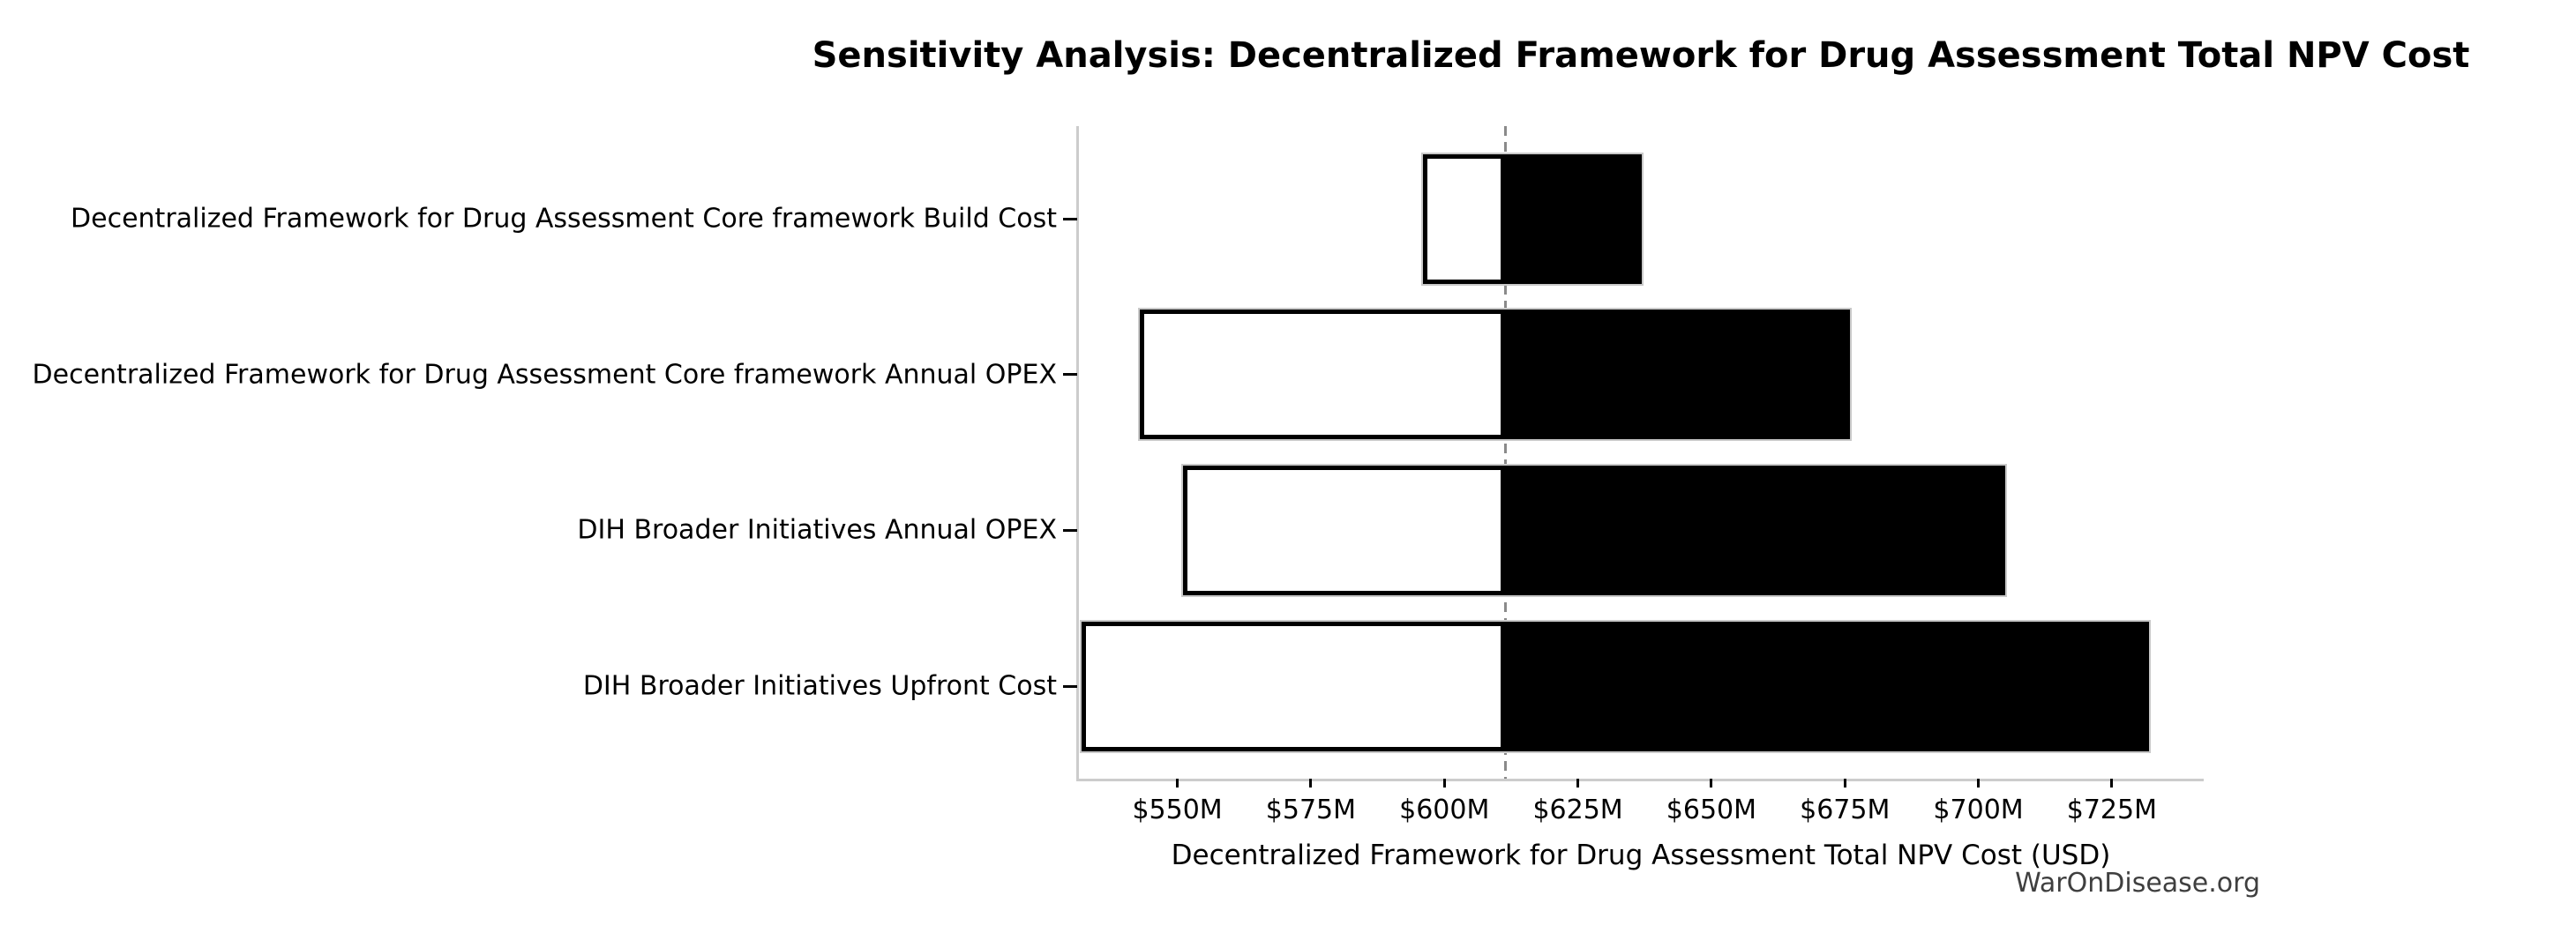  What do you see at coordinates (1445, 810) in the screenshot?
I see `x-tick-label: $600M` at bounding box center [1445, 810].